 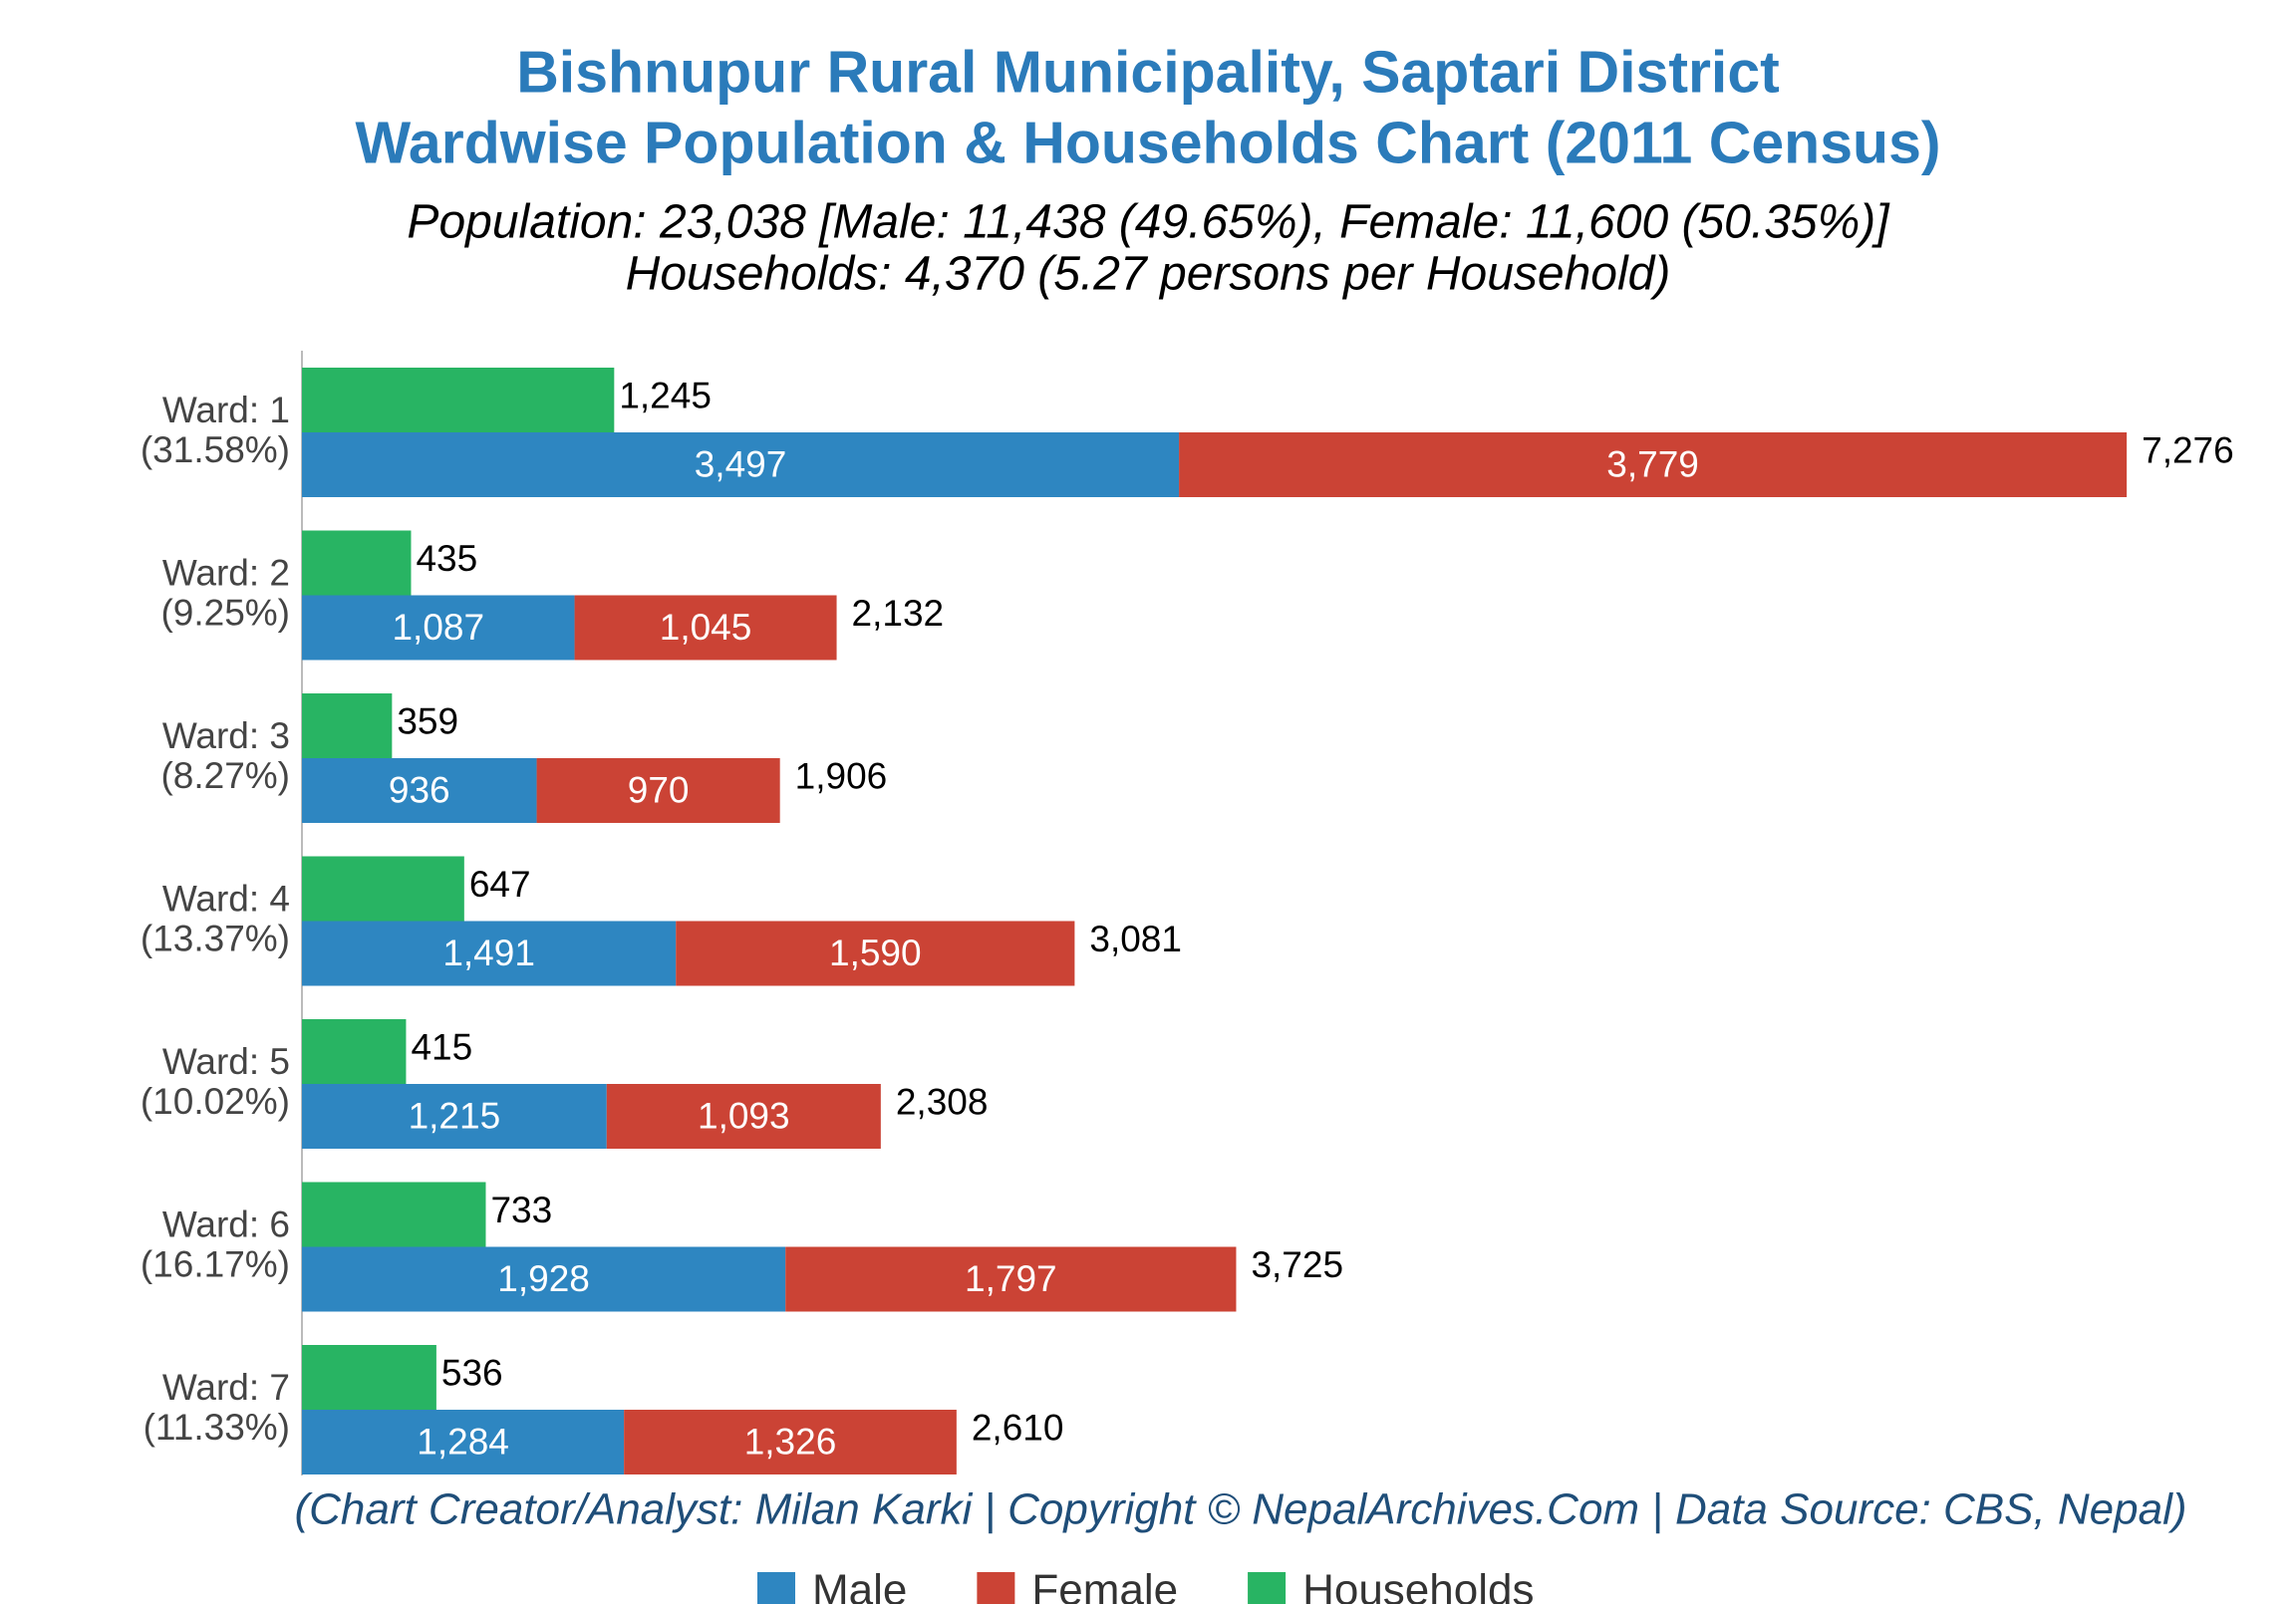 What do you see at coordinates (500, 884) in the screenshot?
I see `value-label: 647` at bounding box center [500, 884].